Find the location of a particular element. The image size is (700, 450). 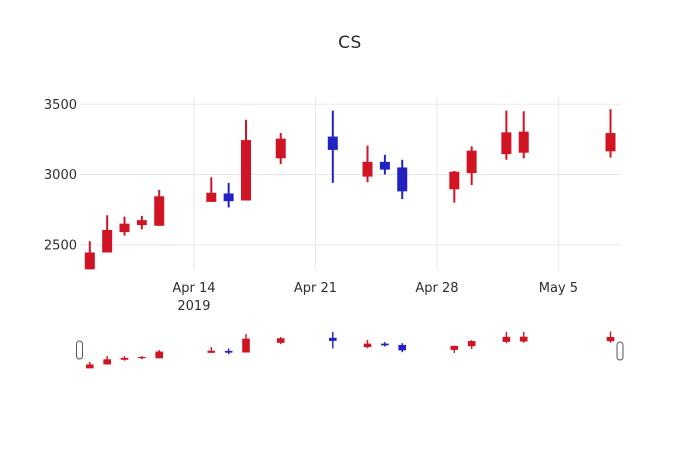

x-tick-label: Apr 14 is located at coordinates (193, 288).